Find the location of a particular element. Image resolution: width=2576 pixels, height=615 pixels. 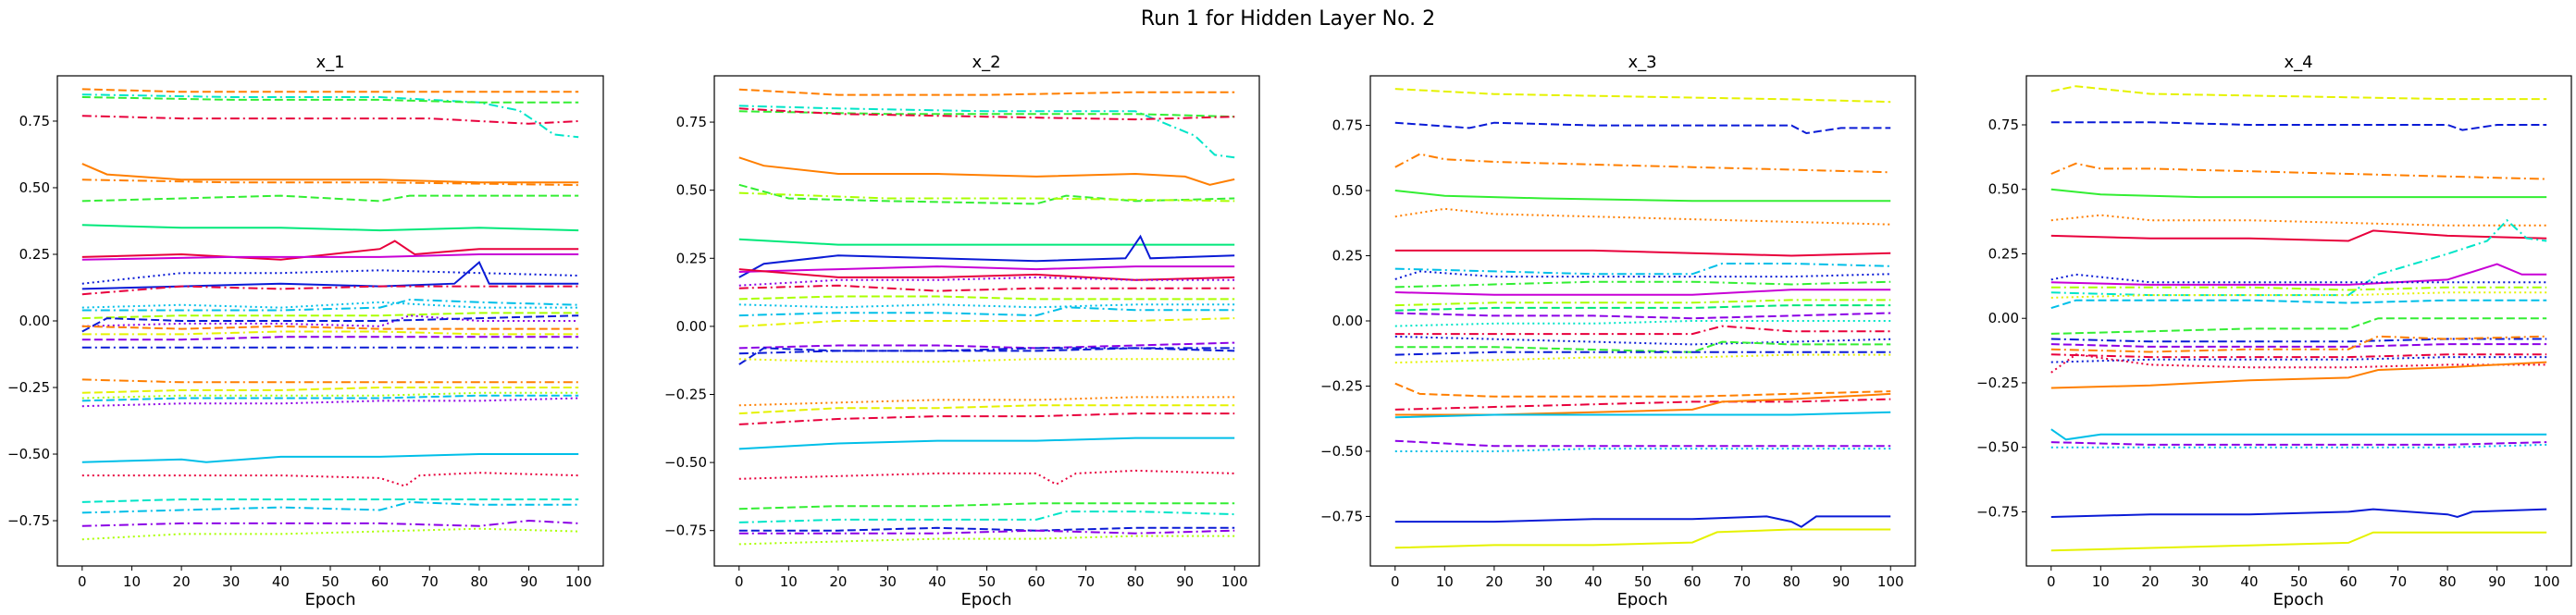

x-tick-label: 80 is located at coordinates (1792, 581).